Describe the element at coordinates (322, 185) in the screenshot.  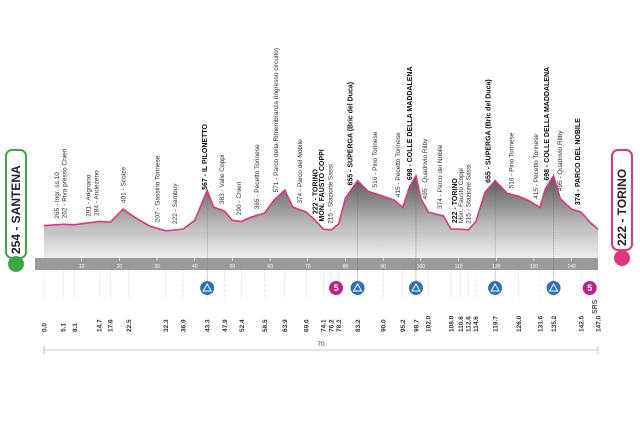
I see `place-label: MON. FAUSTO COPPI` at that location.